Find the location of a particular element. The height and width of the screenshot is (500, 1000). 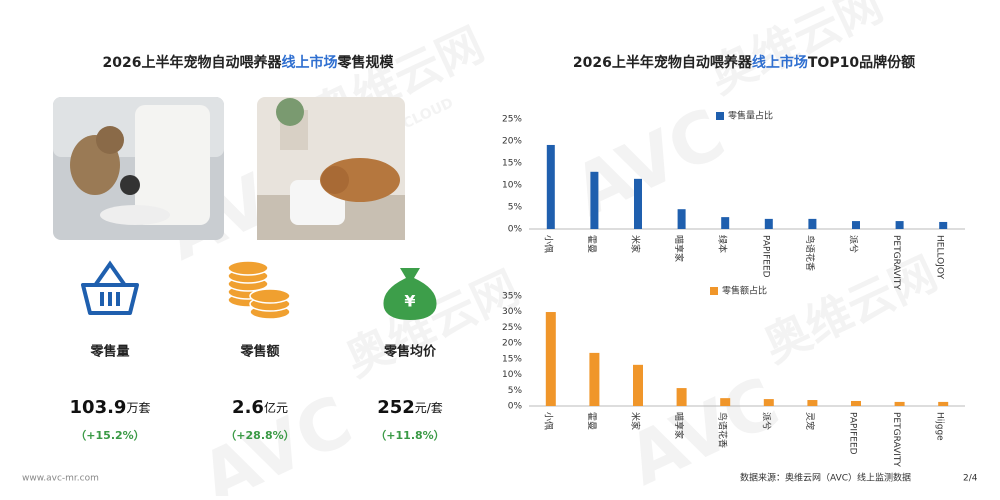

stat-unit: 元/套 is located at coordinates (429, 408).